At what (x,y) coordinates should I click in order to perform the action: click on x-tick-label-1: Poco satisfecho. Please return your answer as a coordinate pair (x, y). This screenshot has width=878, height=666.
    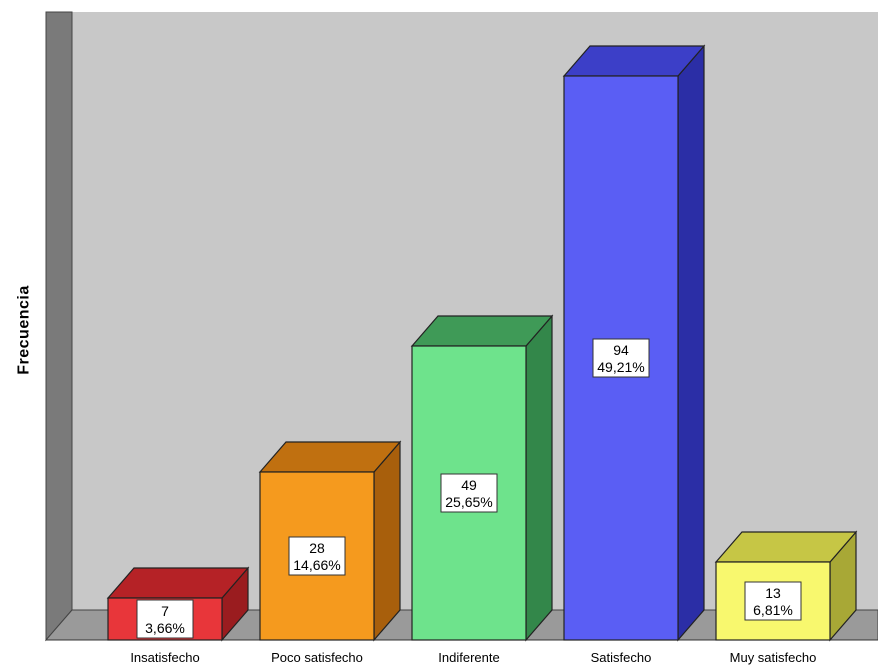
    Looking at the image, I should click on (317, 657).